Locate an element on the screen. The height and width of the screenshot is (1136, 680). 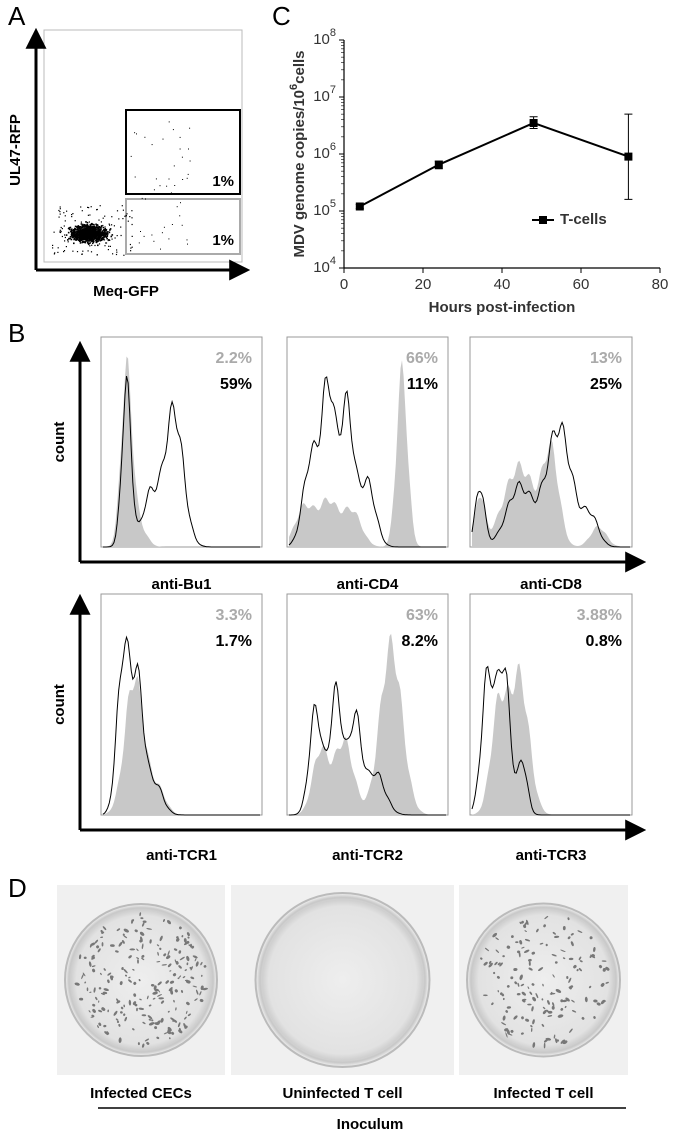
plate is located at coordinates (342, 980).